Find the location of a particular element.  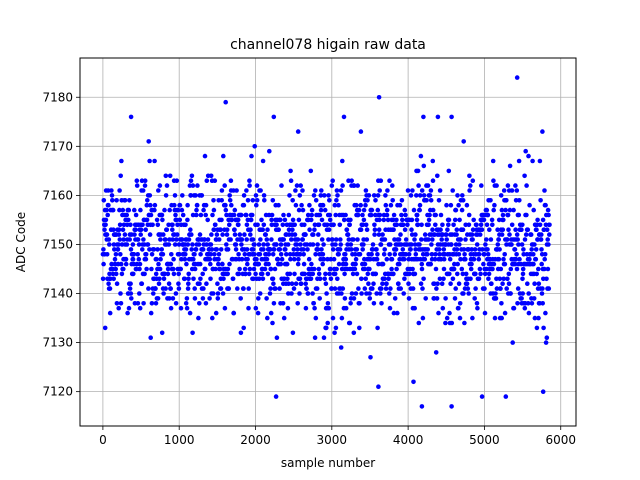

x-tick-label: 5000 is located at coordinates (484, 440).